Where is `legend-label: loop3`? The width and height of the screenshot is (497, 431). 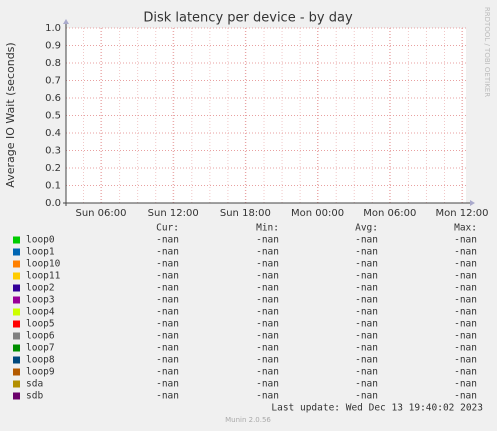 legend-label: loop3 is located at coordinates (40, 300).